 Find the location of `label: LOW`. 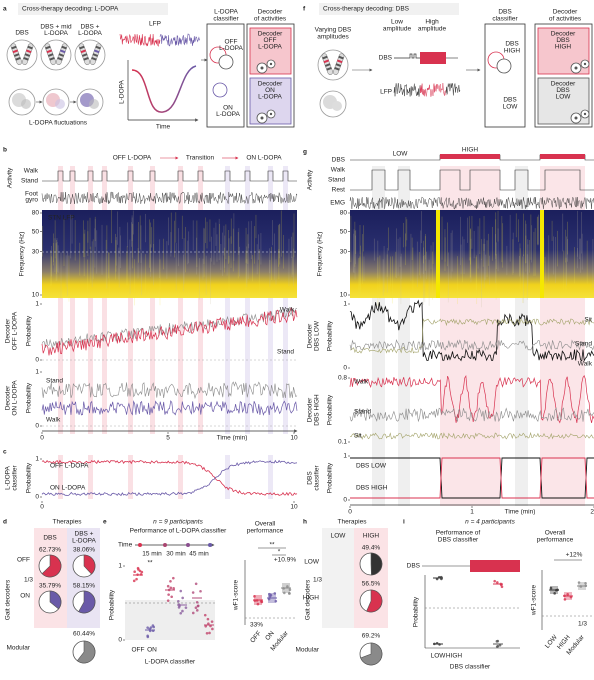

label: LOW is located at coordinates (564, 97).